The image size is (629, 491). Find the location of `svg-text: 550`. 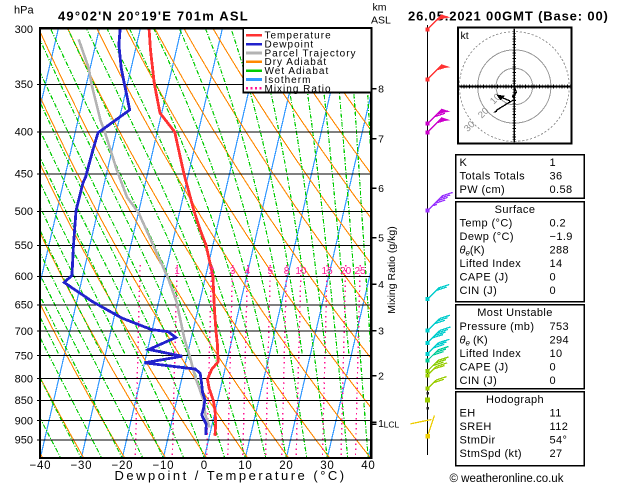

svg-text: 550 is located at coordinates (24, 246).